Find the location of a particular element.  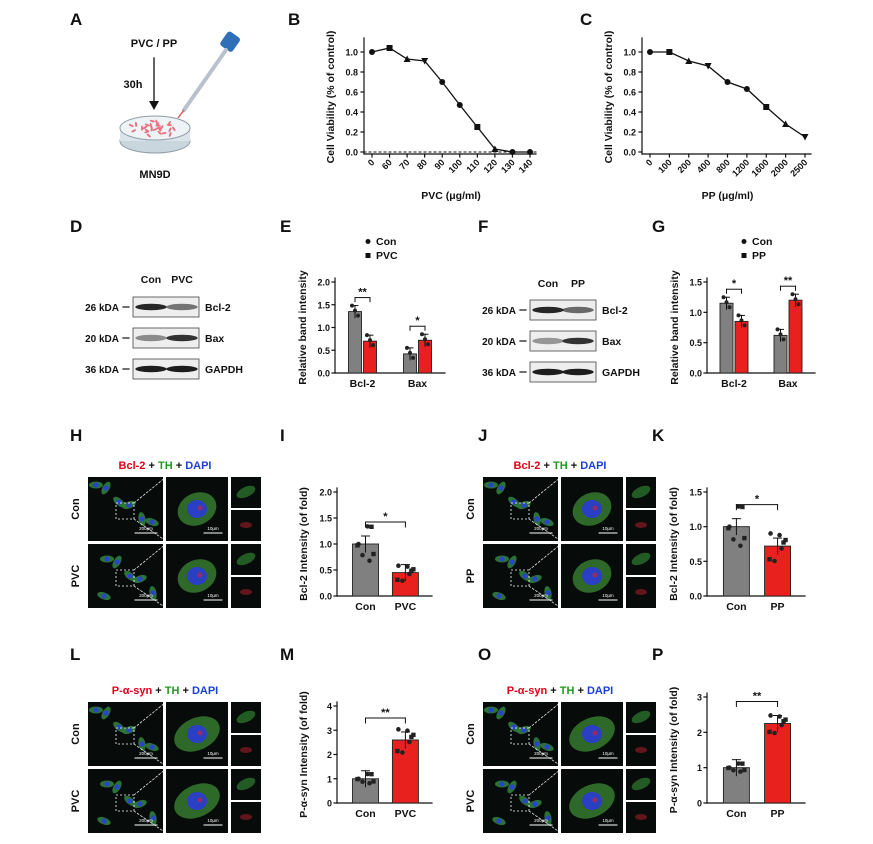

panel-letter-M: M is located at coordinates (287, 654).